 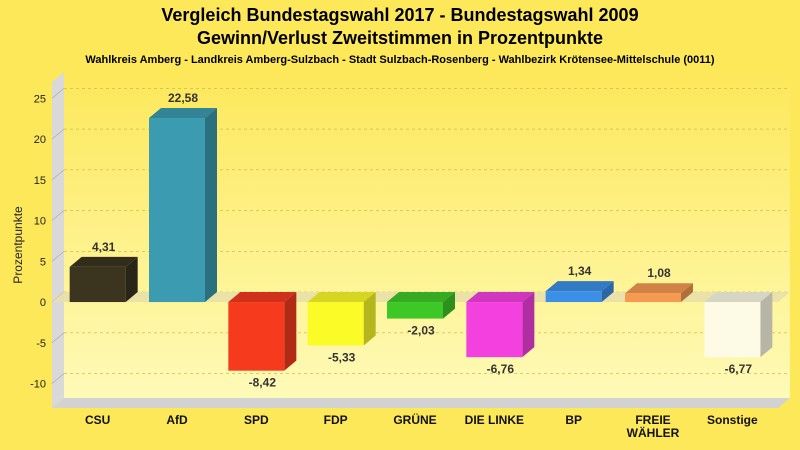 I want to click on bar-value-label: -6,76, so click(x=501, y=369).